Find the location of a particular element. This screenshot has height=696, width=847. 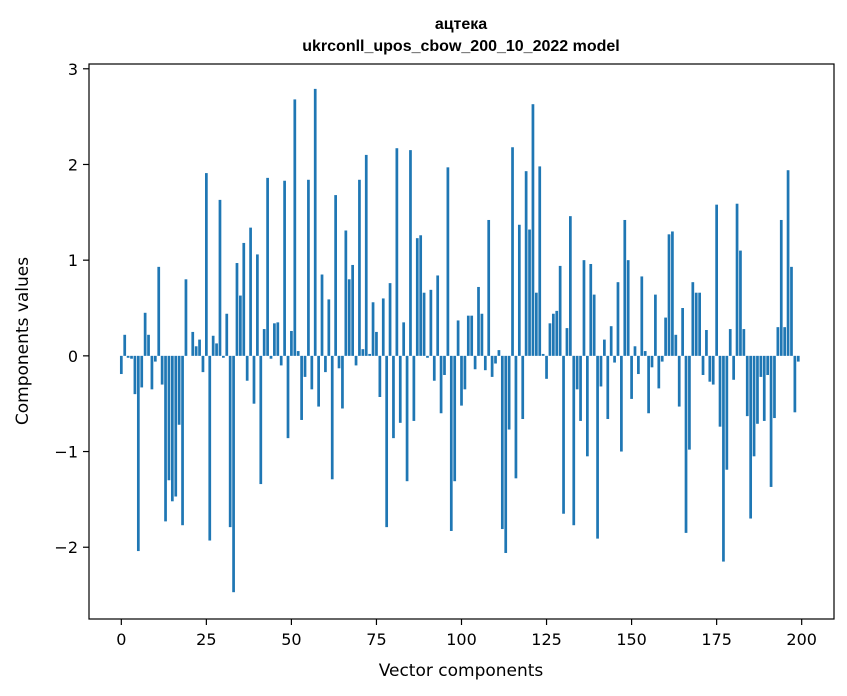

y-axis-label: Components values is located at coordinates (23, 341).